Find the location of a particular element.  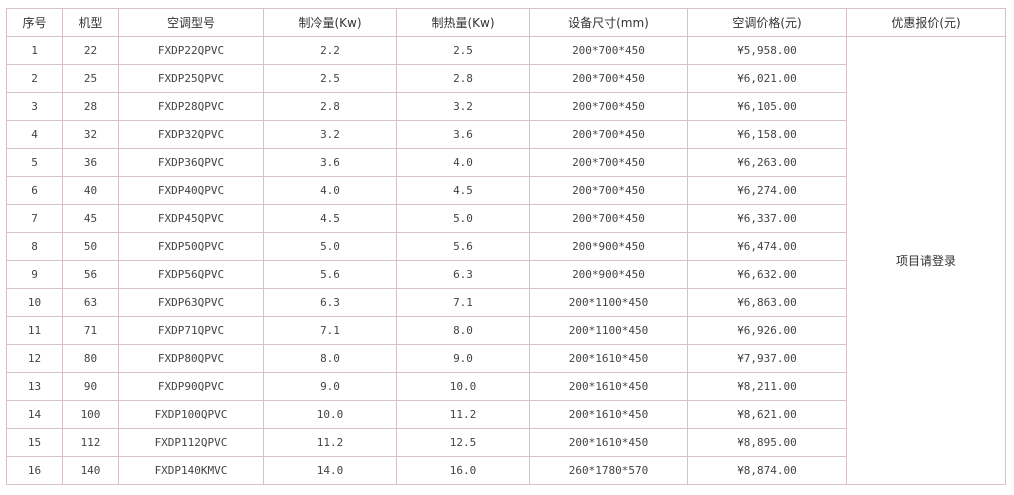

cell-index: 9 is located at coordinates (34, 274).